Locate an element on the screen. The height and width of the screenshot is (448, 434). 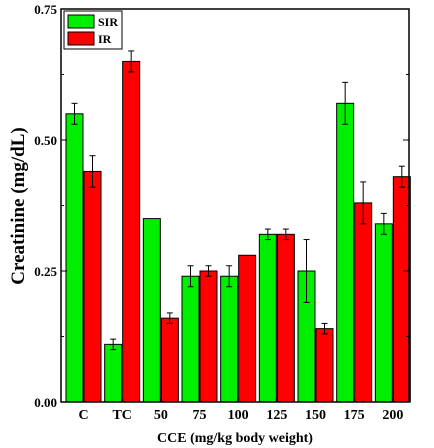
y-tick-label: 0.00 is located at coordinates (45, 402).